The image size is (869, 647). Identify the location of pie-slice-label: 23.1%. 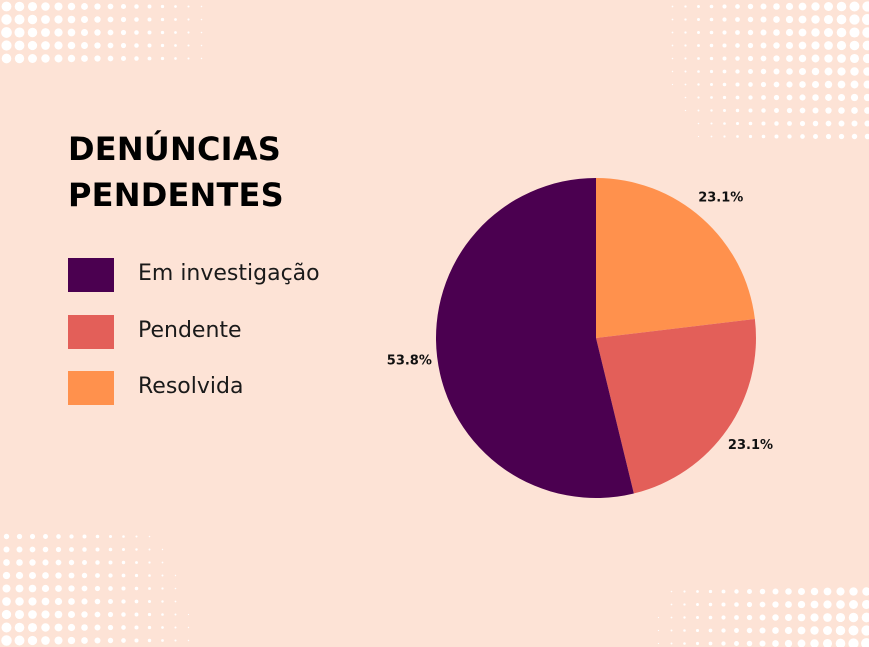
(750, 445).